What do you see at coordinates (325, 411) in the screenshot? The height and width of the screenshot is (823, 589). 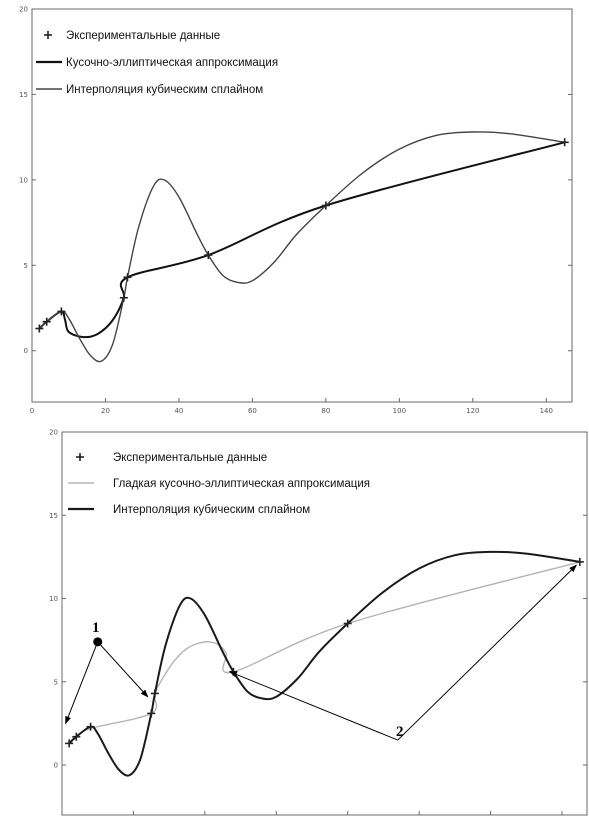 I see `top-xtick-label-4: 80` at bounding box center [325, 411].